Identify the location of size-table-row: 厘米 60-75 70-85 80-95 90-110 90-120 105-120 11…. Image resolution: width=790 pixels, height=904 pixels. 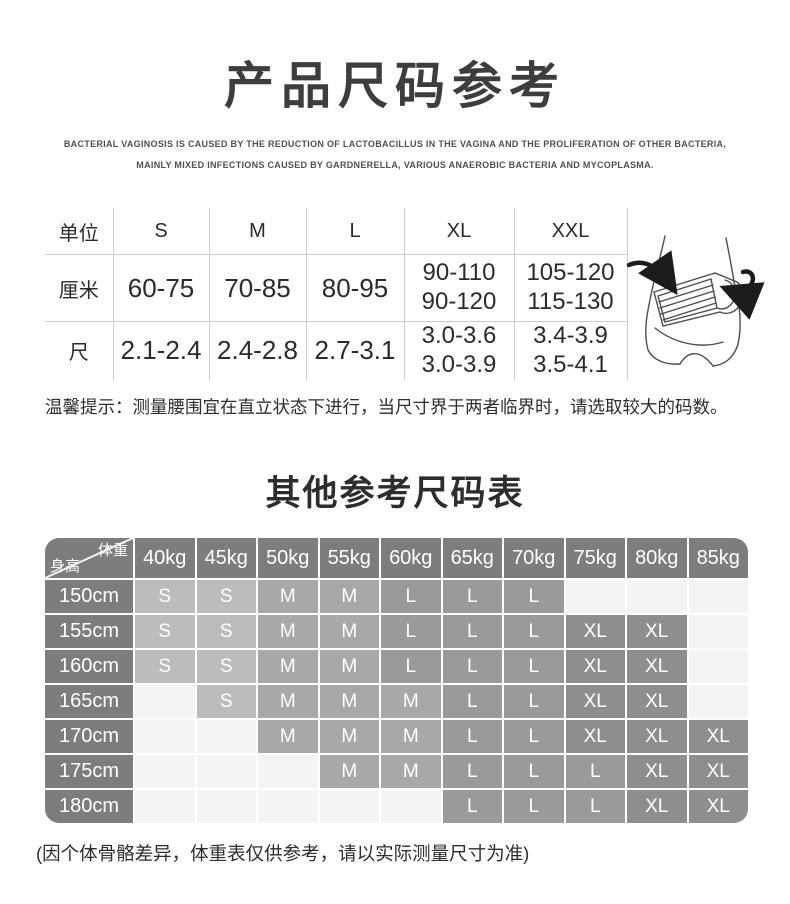
(336, 288).